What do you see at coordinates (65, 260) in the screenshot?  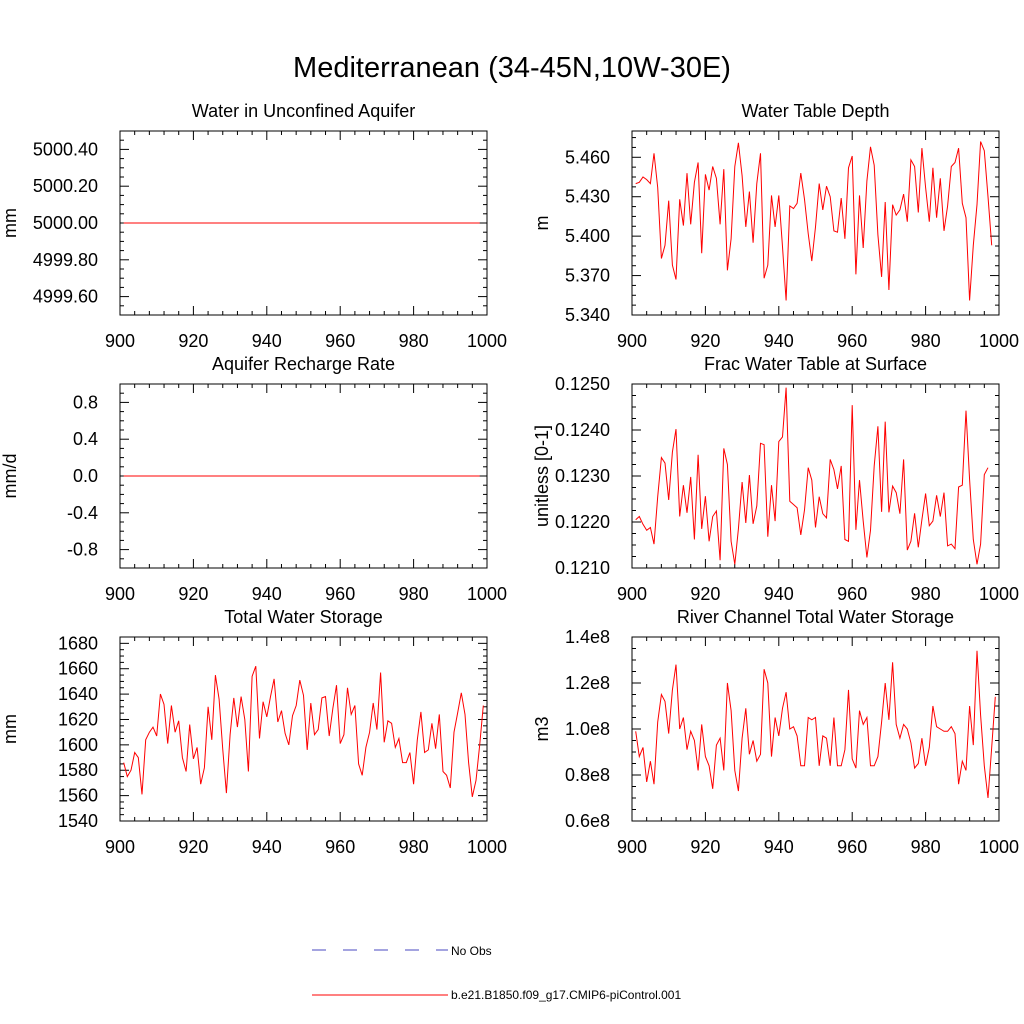 I see `y-tick-label: 4999.80` at bounding box center [65, 260].